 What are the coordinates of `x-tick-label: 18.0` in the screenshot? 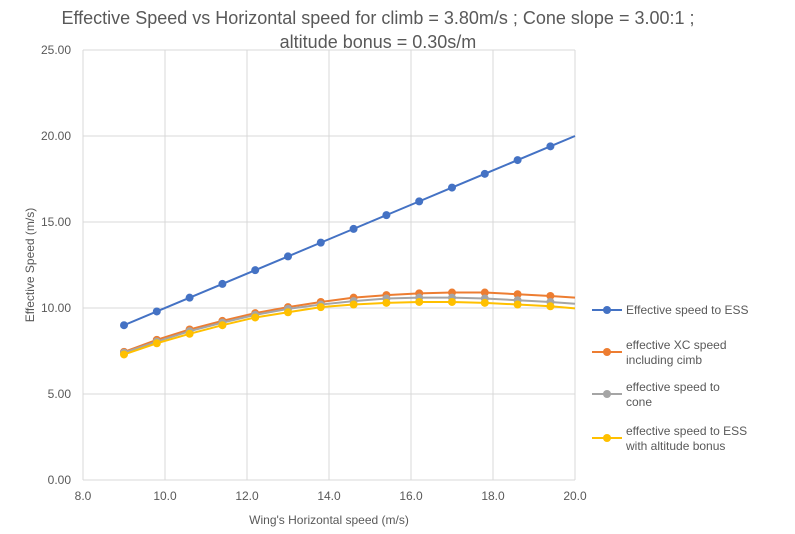 It's located at (493, 496).